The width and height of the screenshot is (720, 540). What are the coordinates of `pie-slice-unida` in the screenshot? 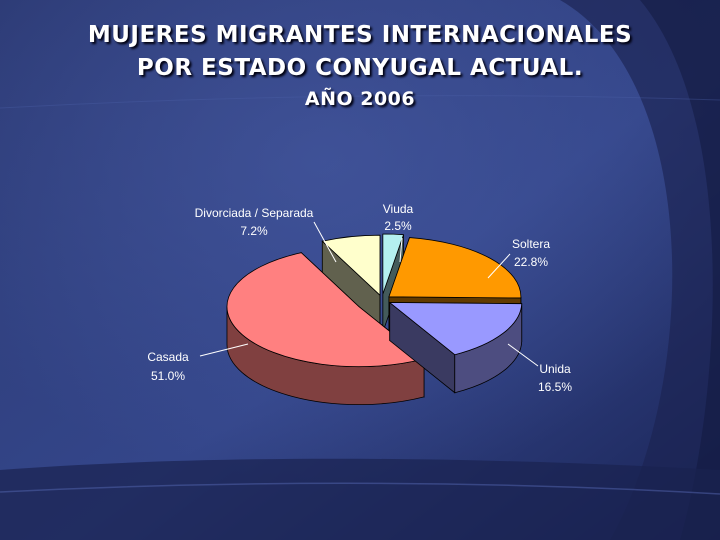 It's located at (455, 347).